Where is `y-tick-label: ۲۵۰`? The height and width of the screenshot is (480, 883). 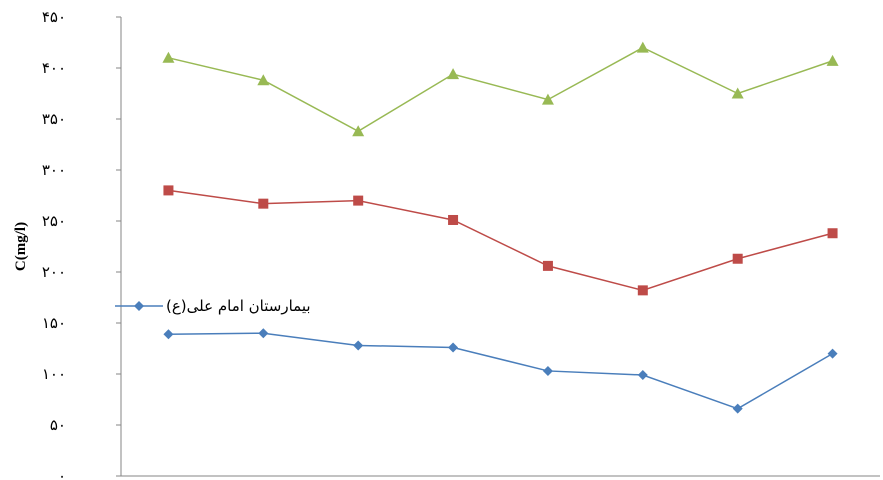
y-tick-label: ۲۵۰ is located at coordinates (54, 221).